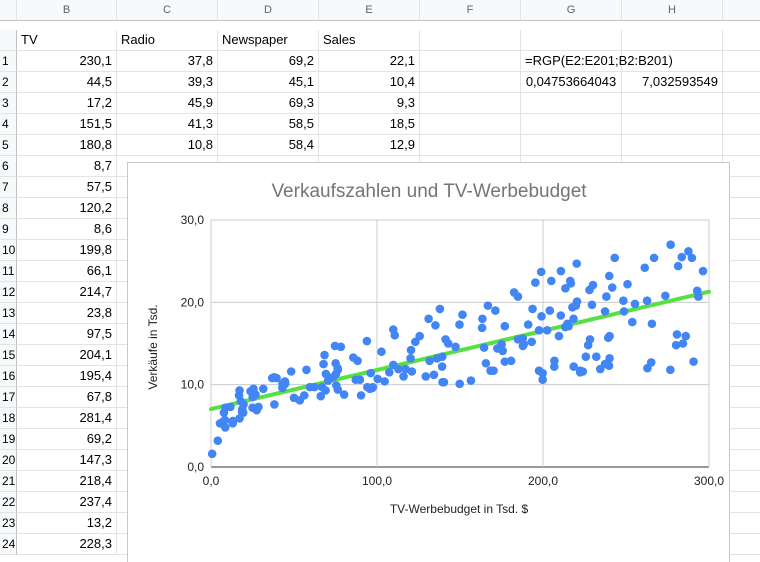 Image resolution: width=760 pixels, height=562 pixels. I want to click on cell-sales: 18,5, so click(369, 124).